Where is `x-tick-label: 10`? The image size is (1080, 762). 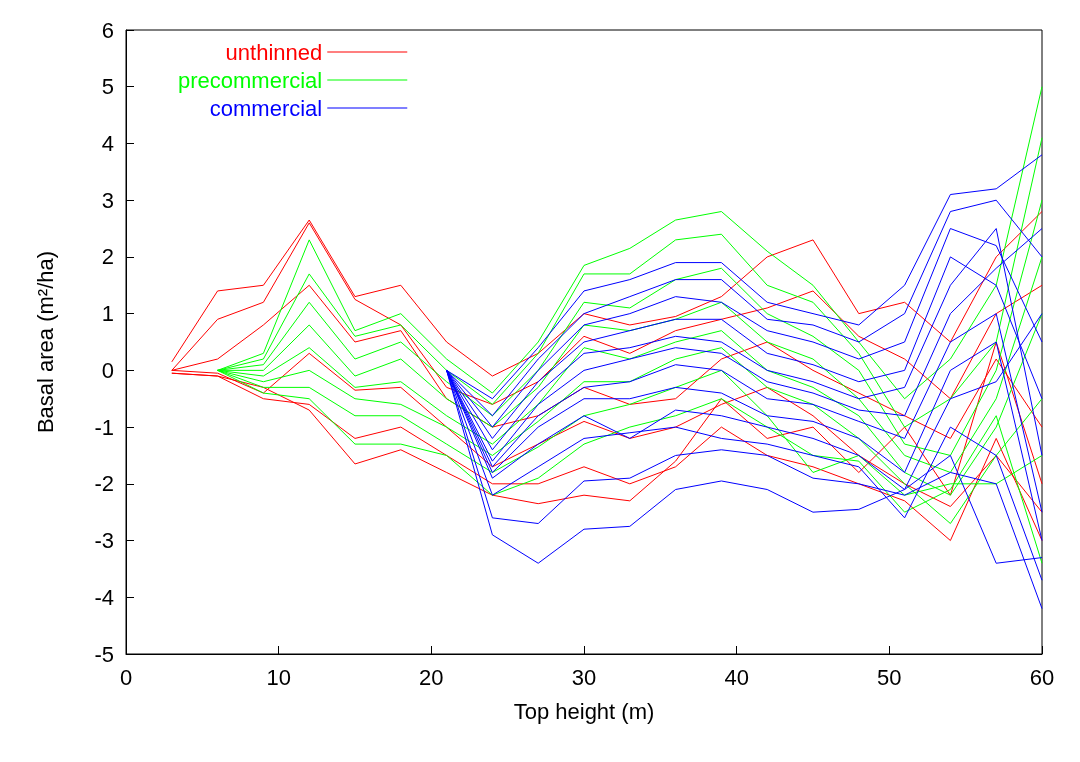
x-tick-label: 10 is located at coordinates (278, 677).